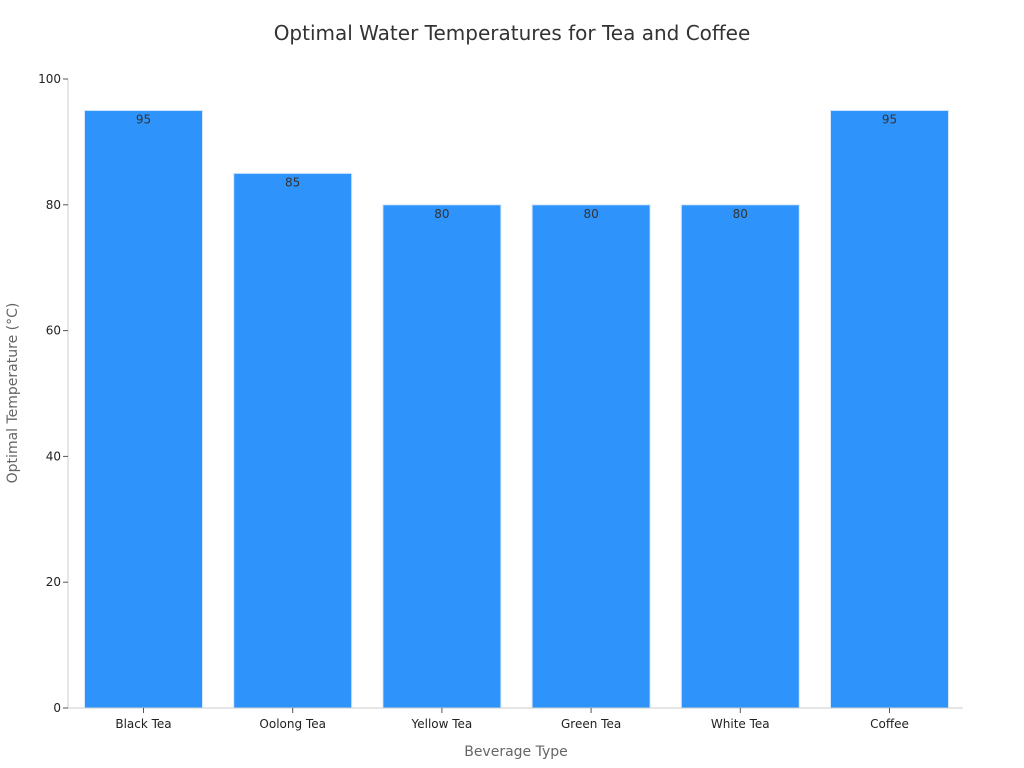 This screenshot has height=768, width=1024. What do you see at coordinates (53, 331) in the screenshot?
I see `y-tick-label: 60` at bounding box center [53, 331].